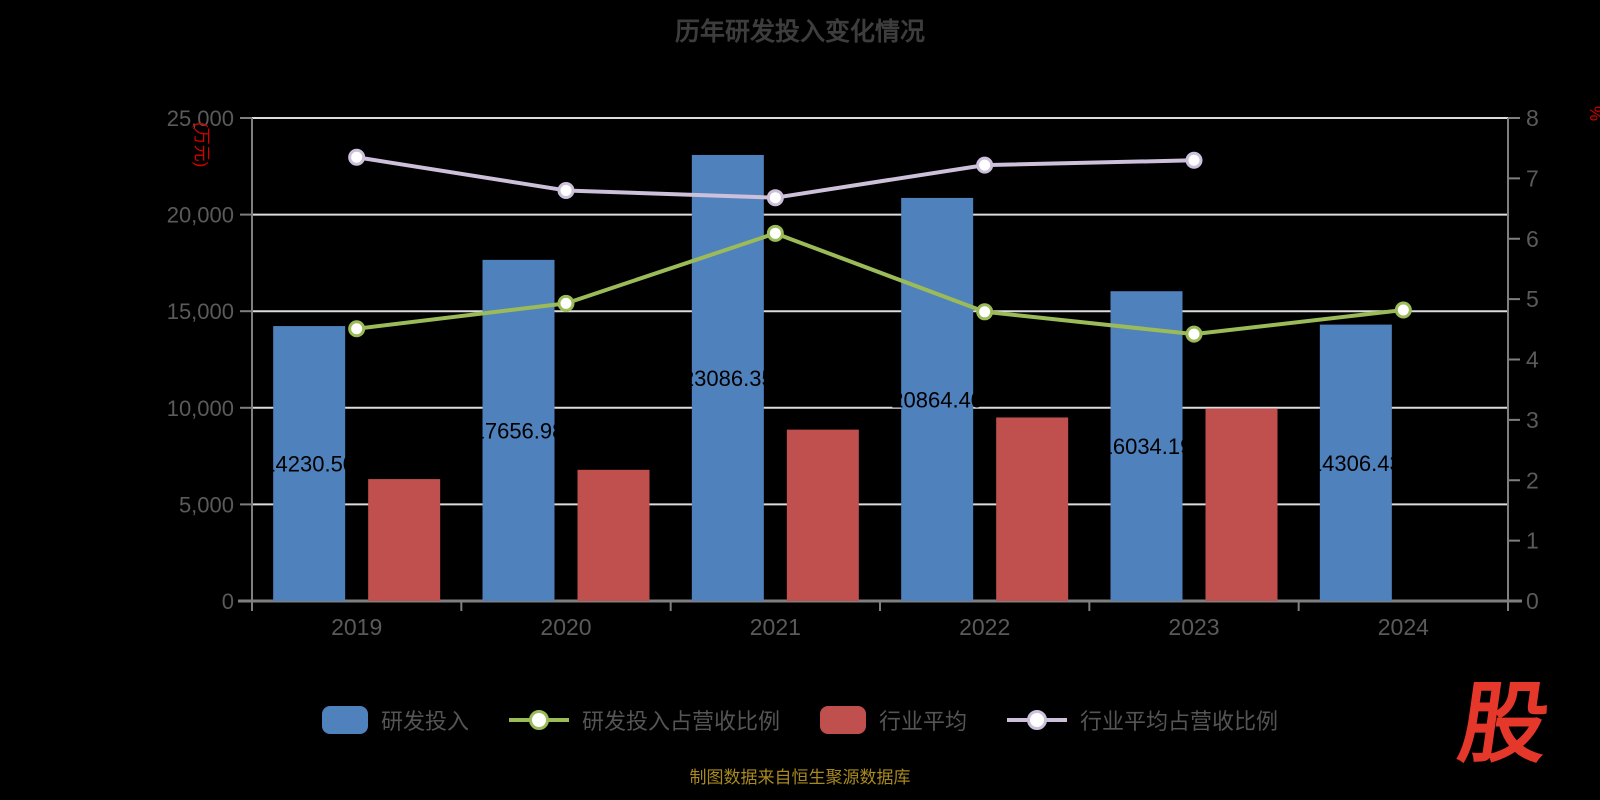  I want to click on right-axis-tick-label: 0, so click(1532, 601).